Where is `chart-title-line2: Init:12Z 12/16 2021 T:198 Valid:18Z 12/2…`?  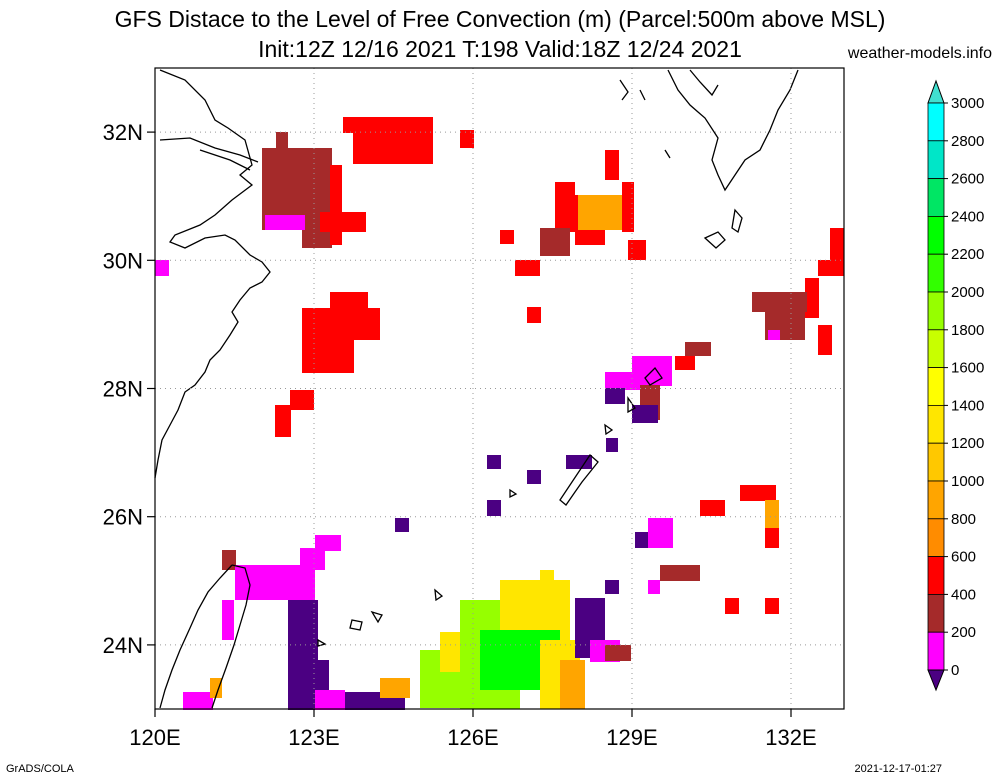
chart-title-line2: Init:12Z 12/16 2021 T:198 Valid:18Z 12/2… is located at coordinates (500, 49).